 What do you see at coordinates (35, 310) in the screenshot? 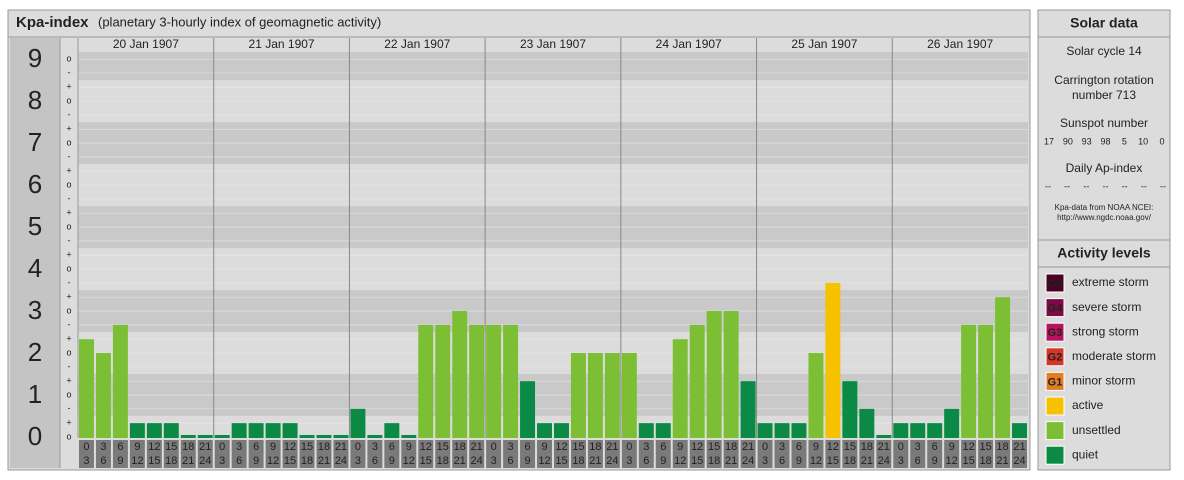
I see `y-tick-label: 3` at bounding box center [35, 310].